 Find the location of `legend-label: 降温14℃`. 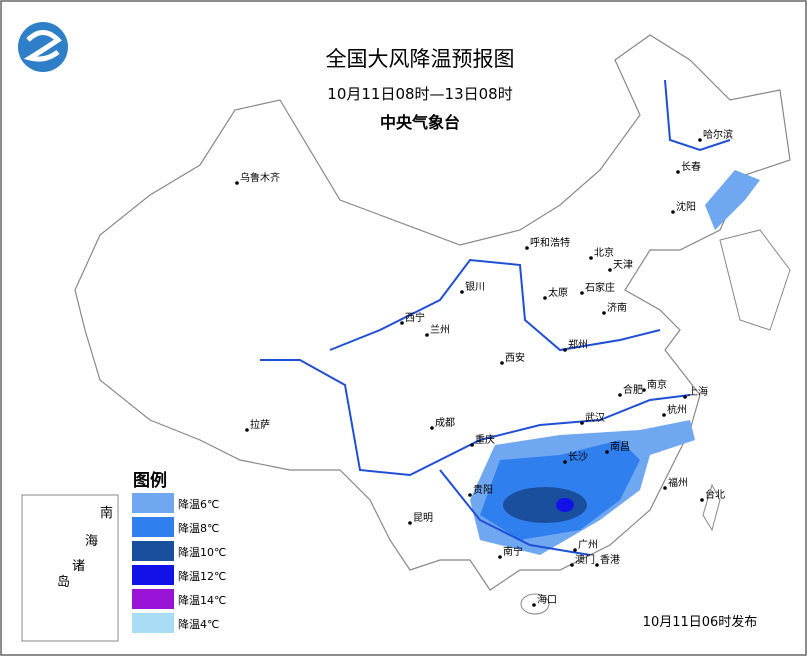

legend-label: 降温14℃ is located at coordinates (202, 600).